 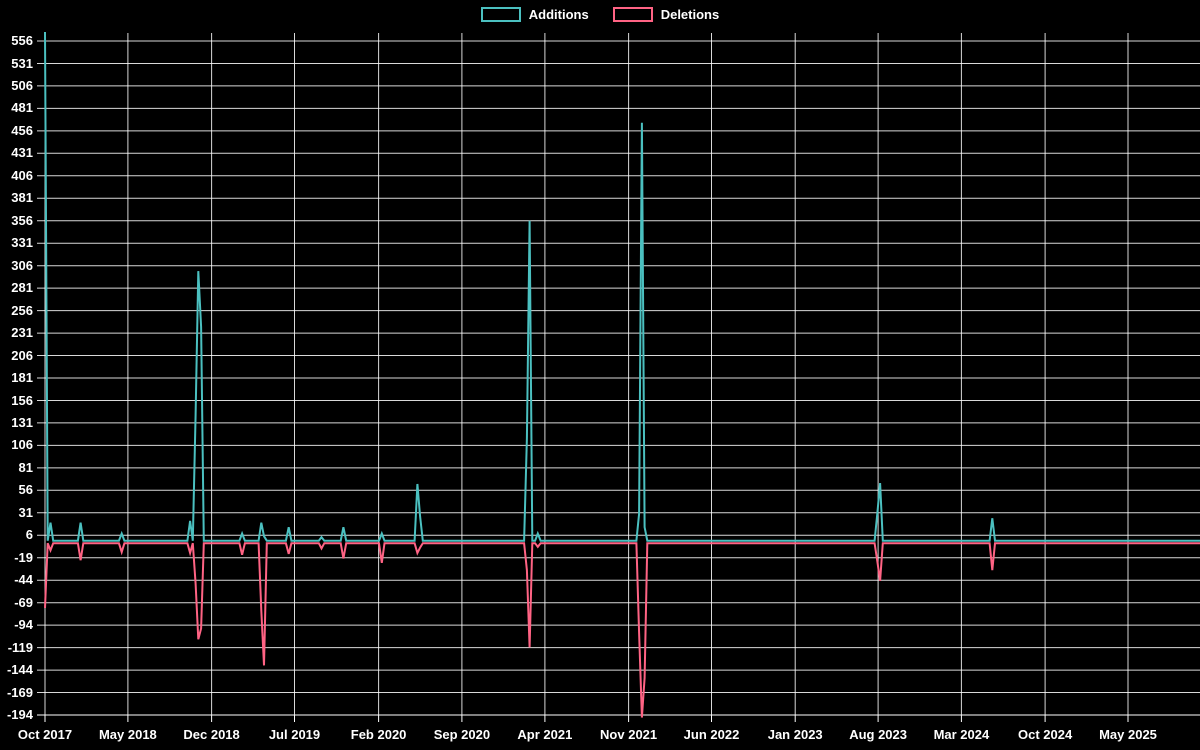 I want to click on x-axis-label: Aug 2023, so click(x=878, y=734).